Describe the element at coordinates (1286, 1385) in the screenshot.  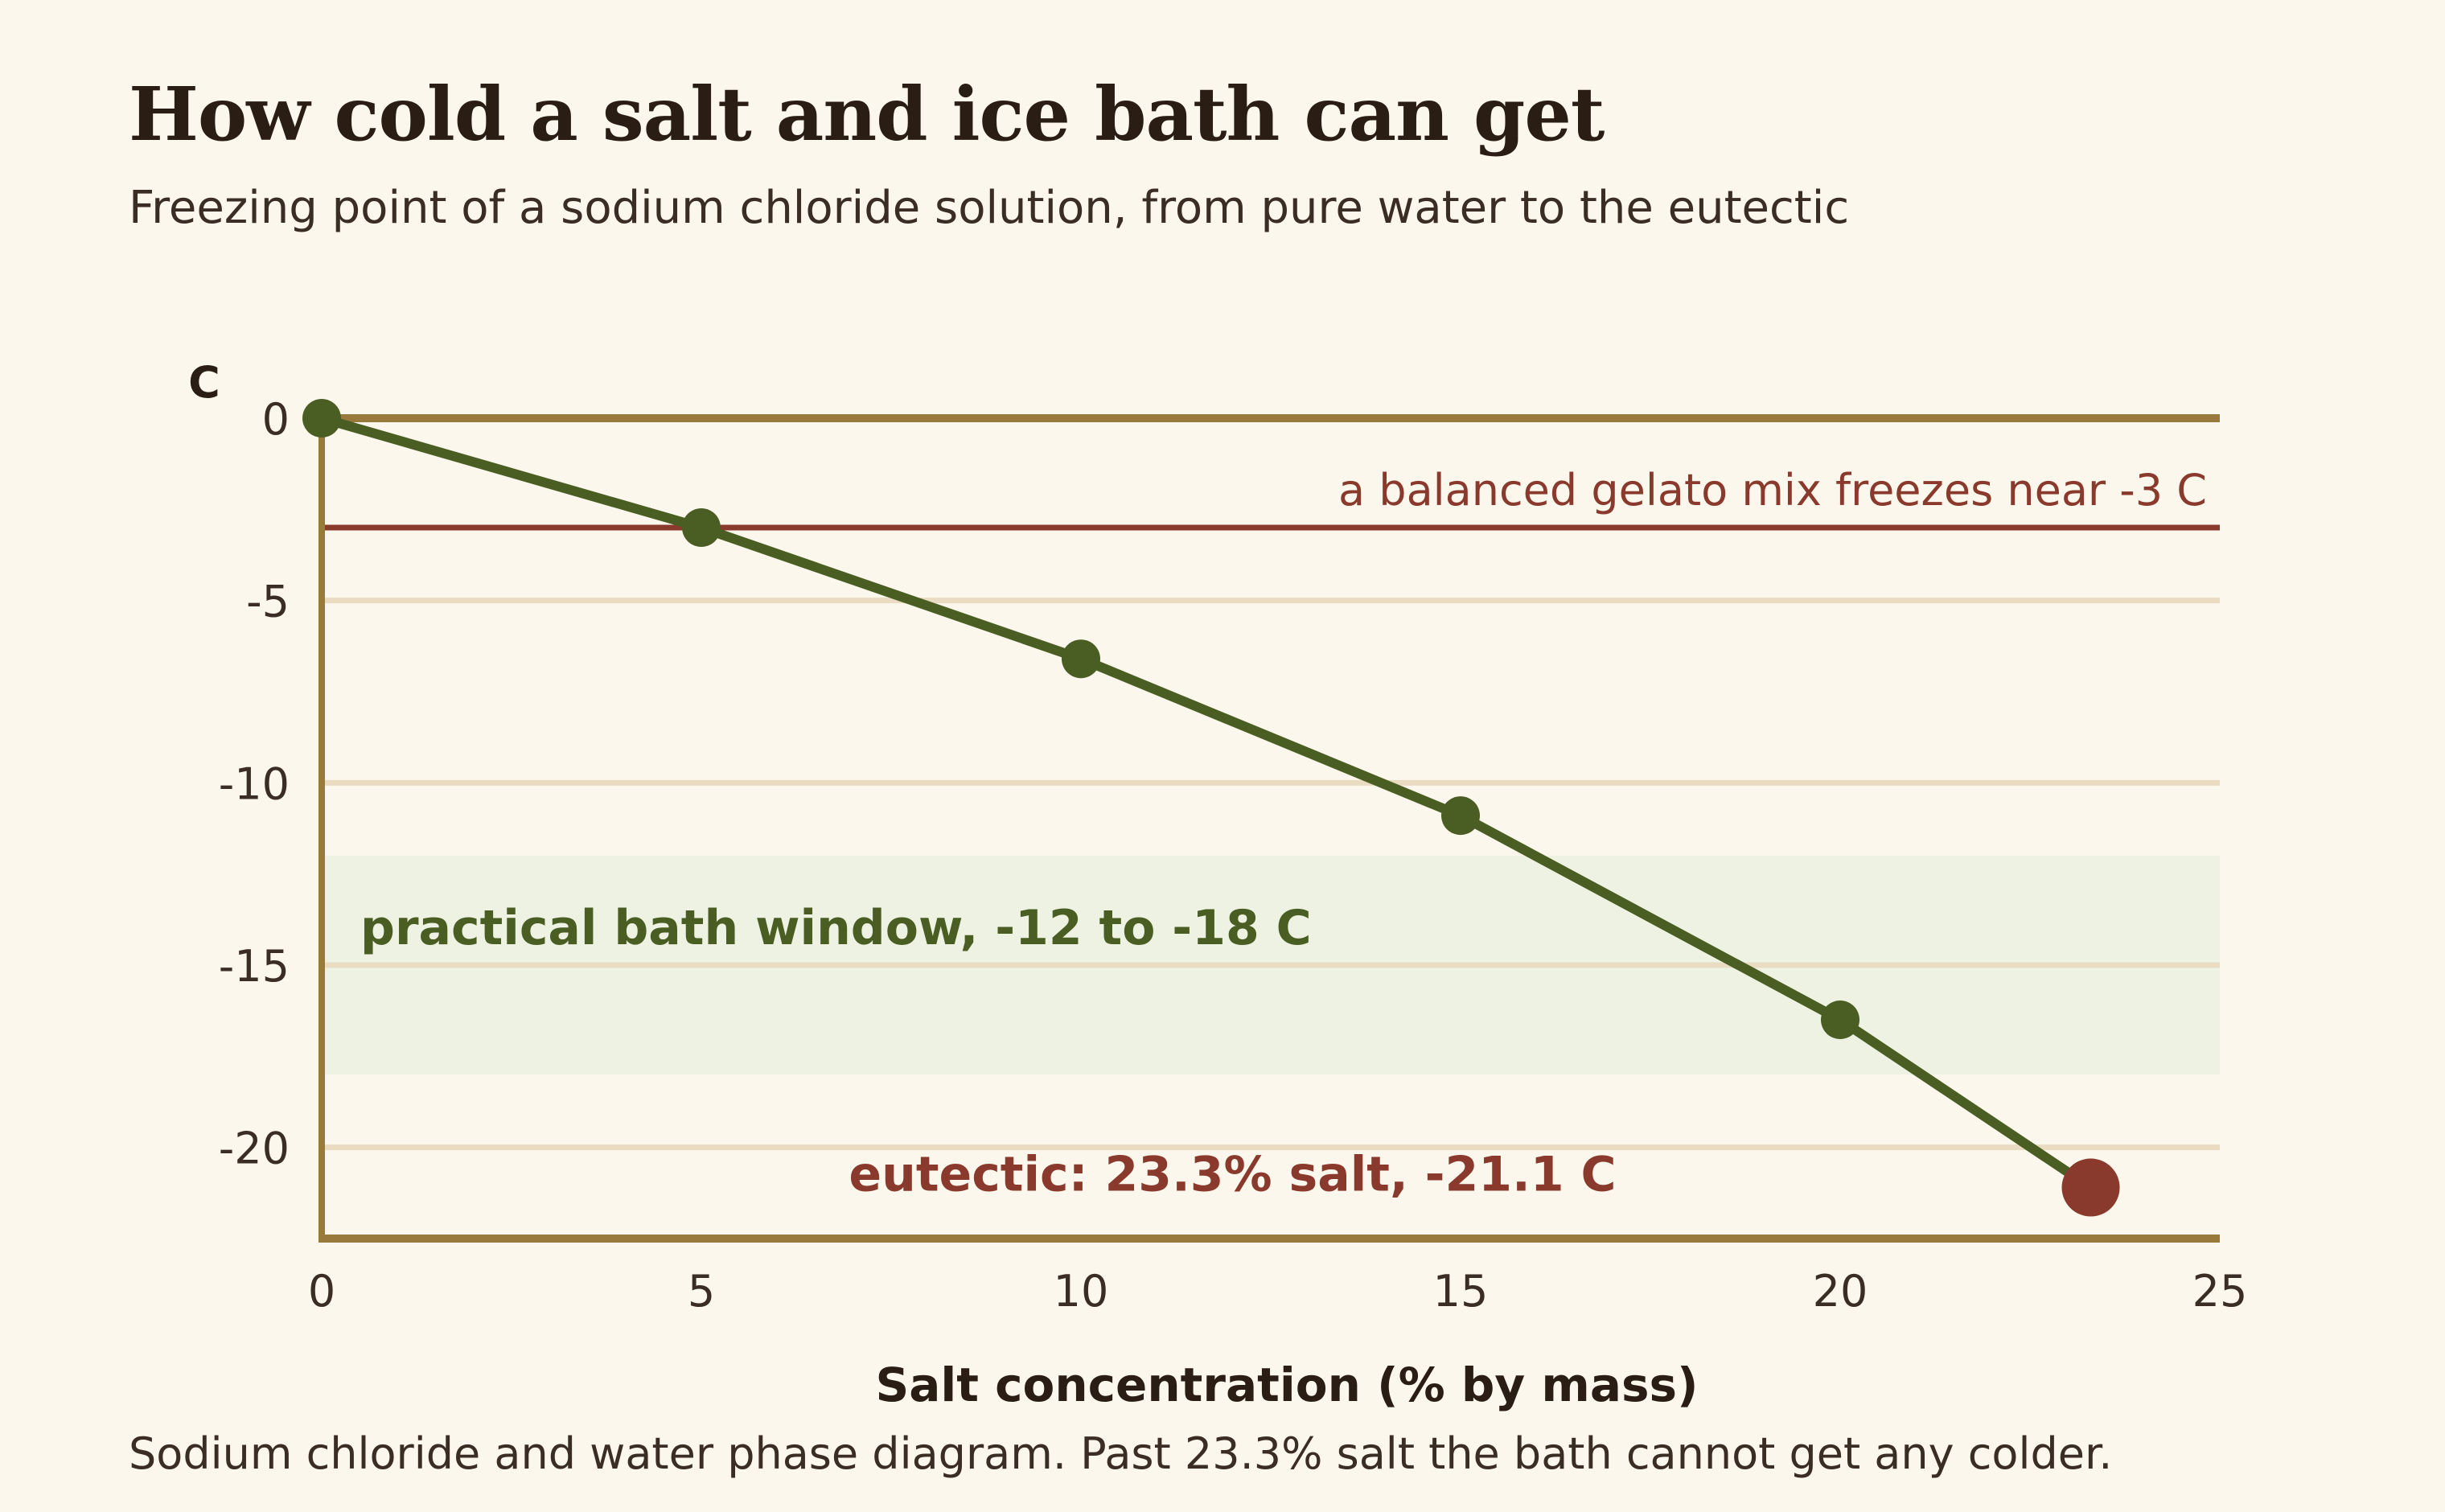
I see `x-axis-title: Salt concentration (% by mass)` at that location.